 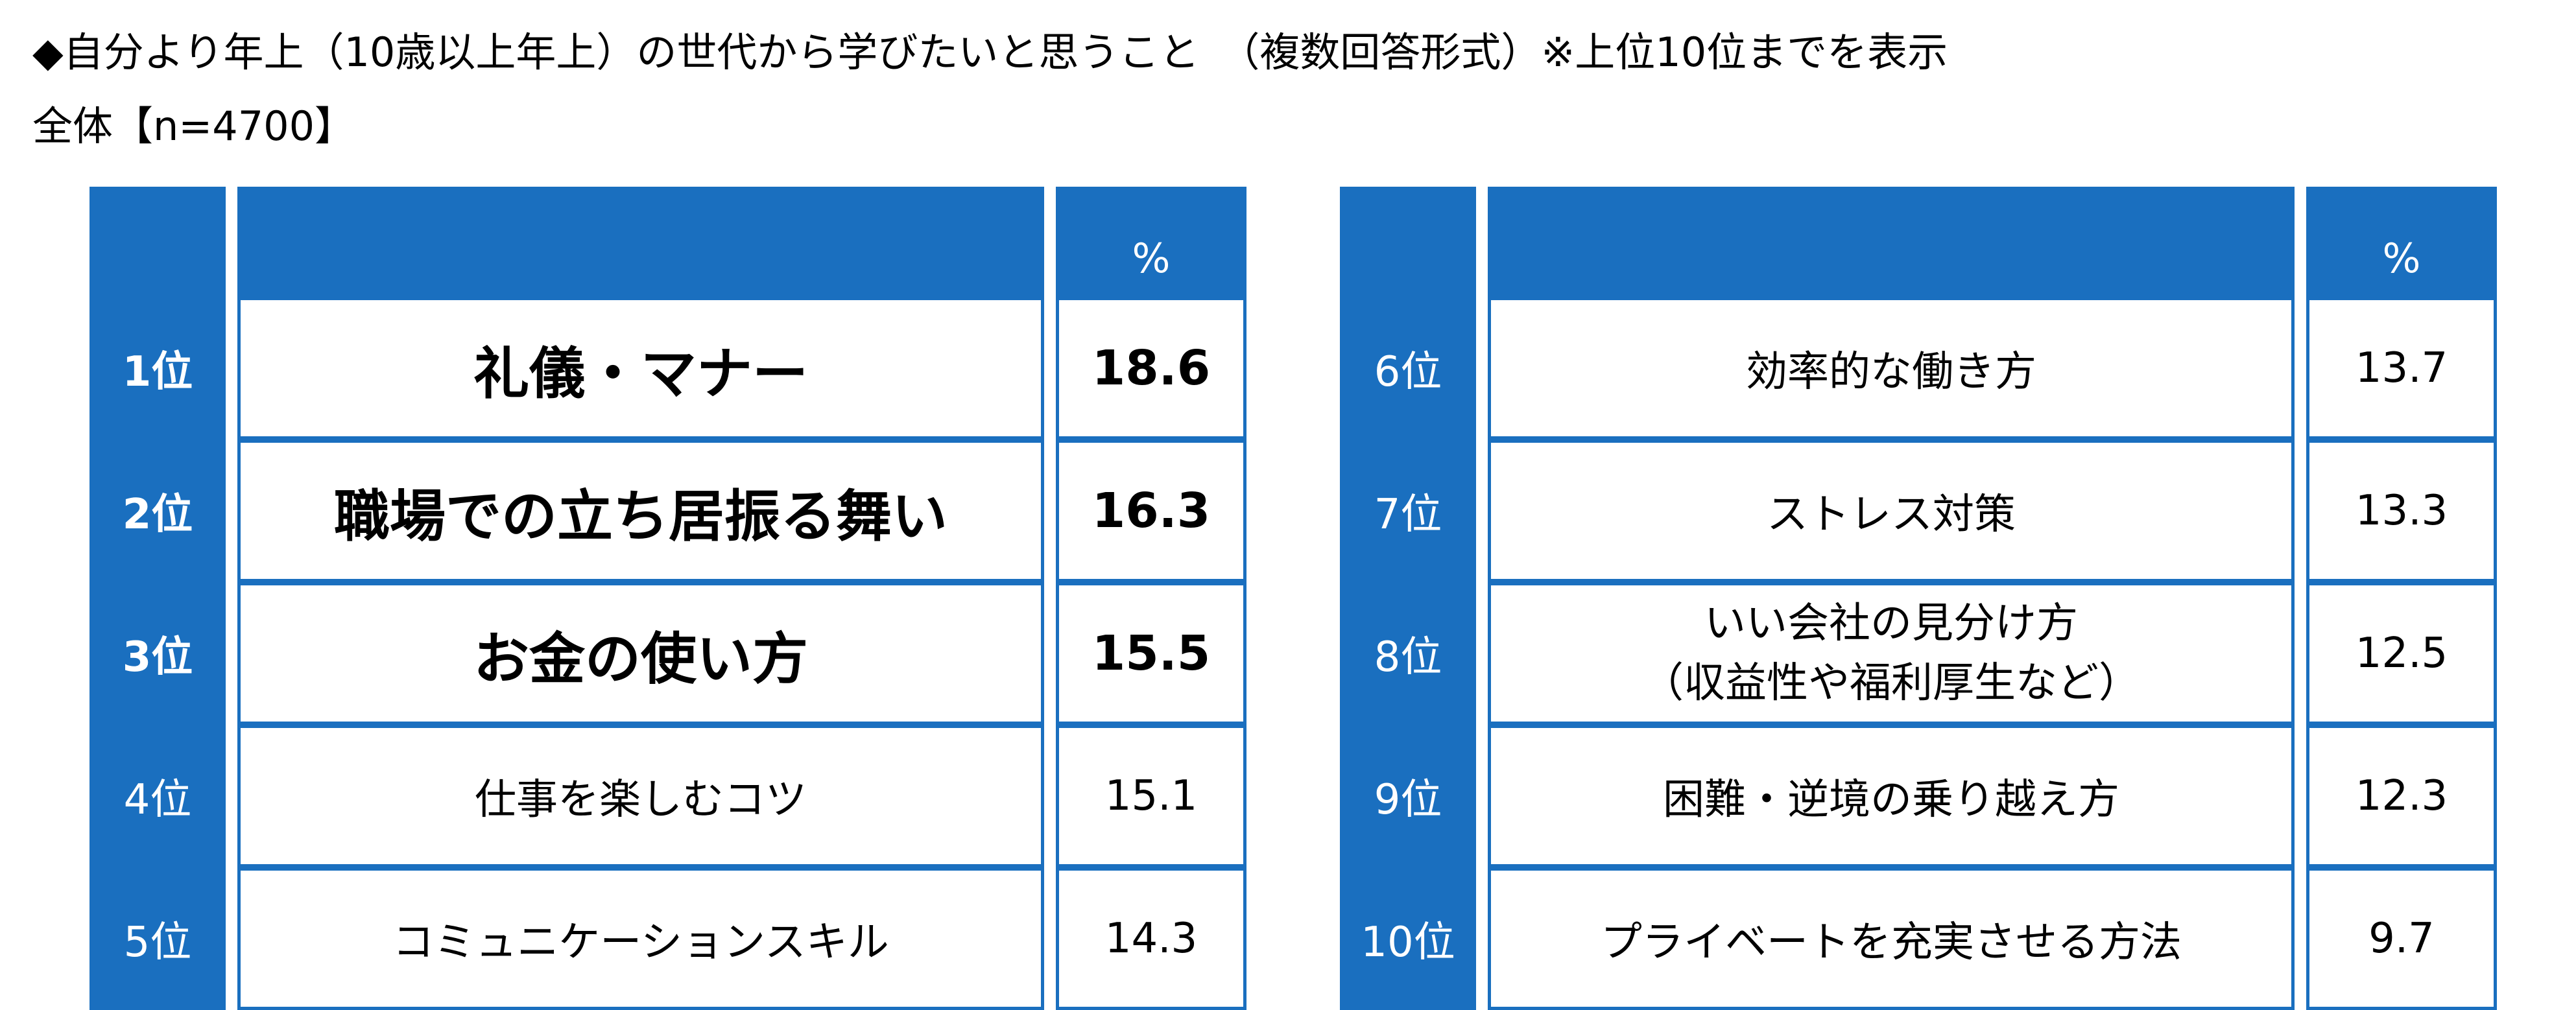 I want to click on percent-cell: 16.3, so click(x=1151, y=511).